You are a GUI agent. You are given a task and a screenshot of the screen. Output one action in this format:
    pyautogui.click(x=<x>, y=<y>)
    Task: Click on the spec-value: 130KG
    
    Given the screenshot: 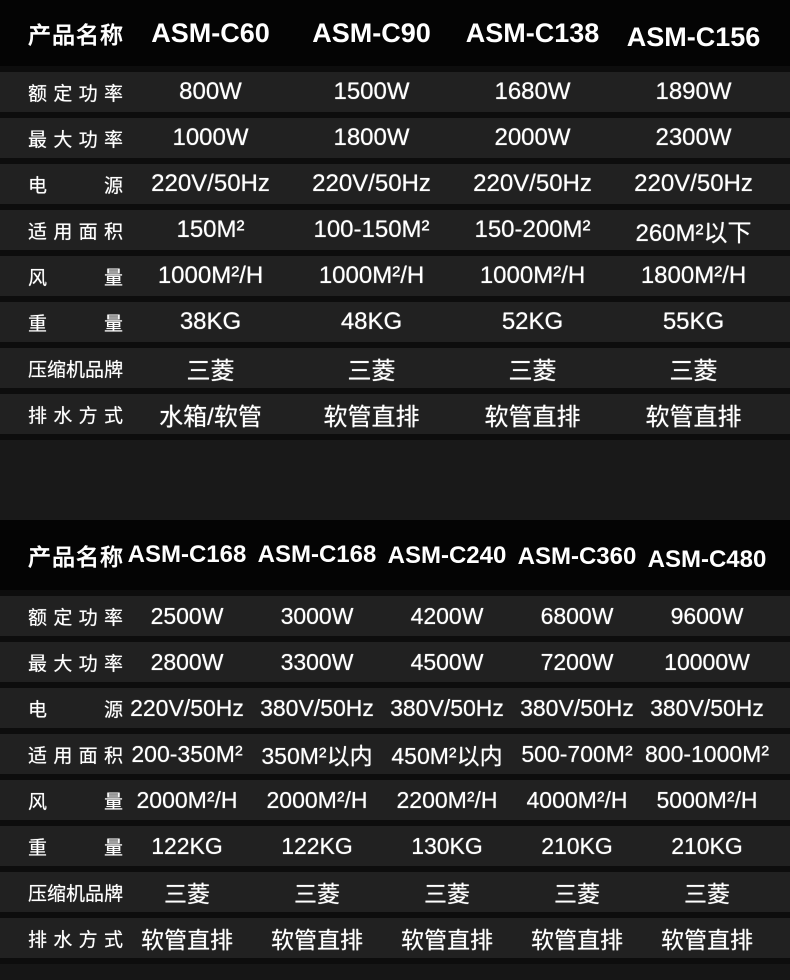 What is the action you would take?
    pyautogui.click(x=447, y=845)
    